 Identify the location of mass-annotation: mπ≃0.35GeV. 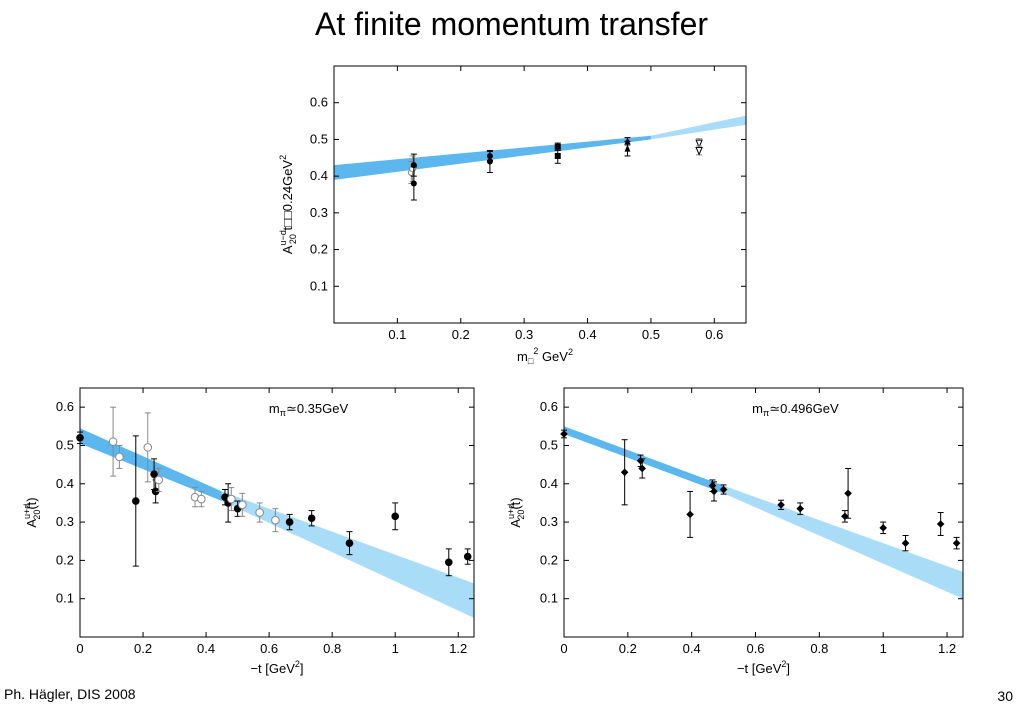
(309, 409).